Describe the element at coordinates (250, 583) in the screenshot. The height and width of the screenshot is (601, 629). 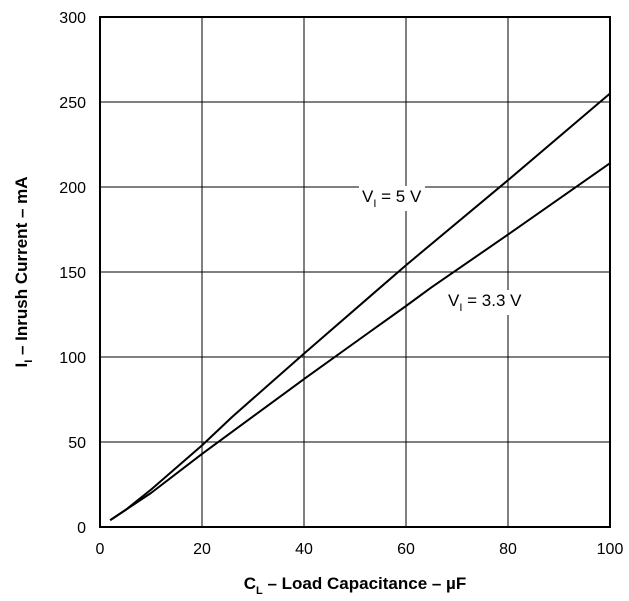
I see `x-axis-title-main: C` at that location.